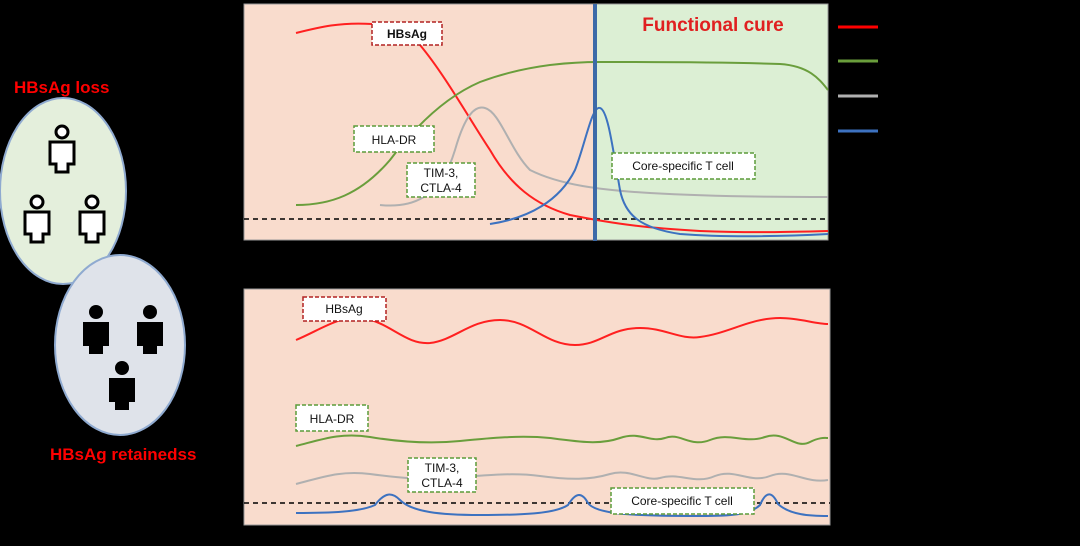  What do you see at coordinates (562, 478) in the screenshot?
I see `tim3-curve` at bounding box center [562, 478].